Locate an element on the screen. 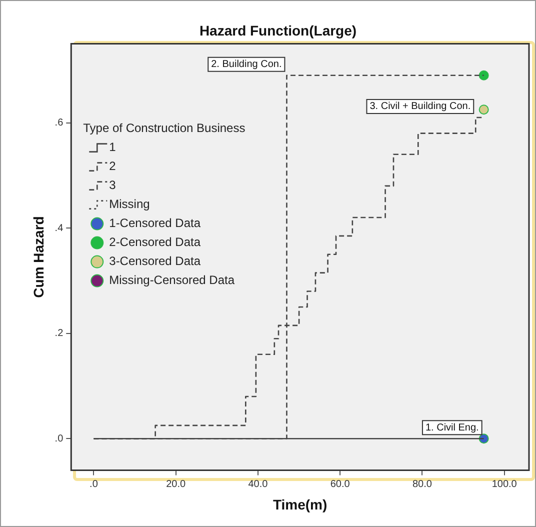 This screenshot has width=536, height=527. y-tick-label: .6 is located at coordinates (59, 123).